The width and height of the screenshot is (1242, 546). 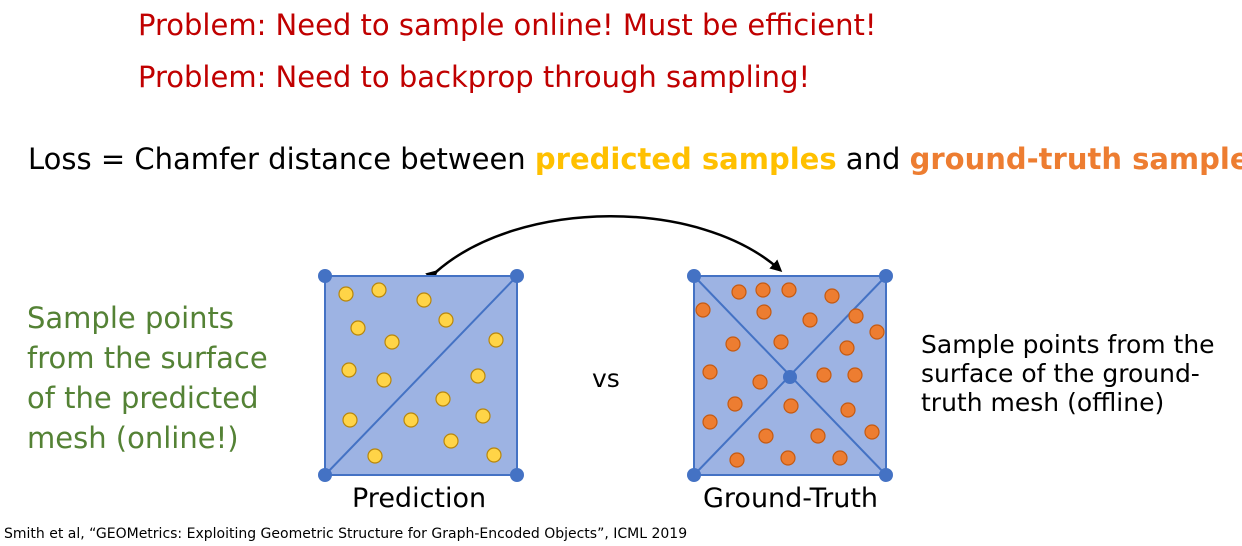 What do you see at coordinates (604, 249) in the screenshot?
I see `comparison-arrow` at bounding box center [604, 249].